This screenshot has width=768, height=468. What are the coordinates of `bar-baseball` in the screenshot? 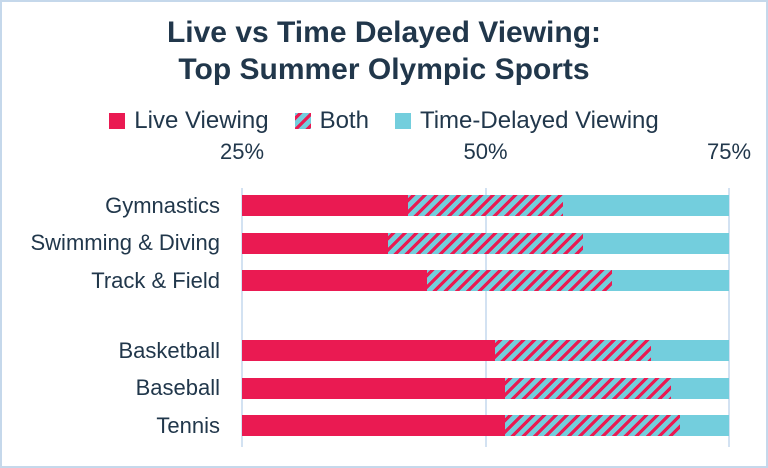 It's located at (485, 388).